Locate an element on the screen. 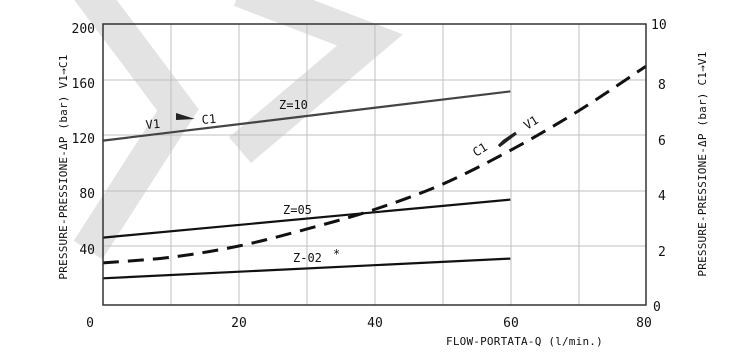 The image size is (736, 354). y-right-tick-label: 0 is located at coordinates (657, 307).